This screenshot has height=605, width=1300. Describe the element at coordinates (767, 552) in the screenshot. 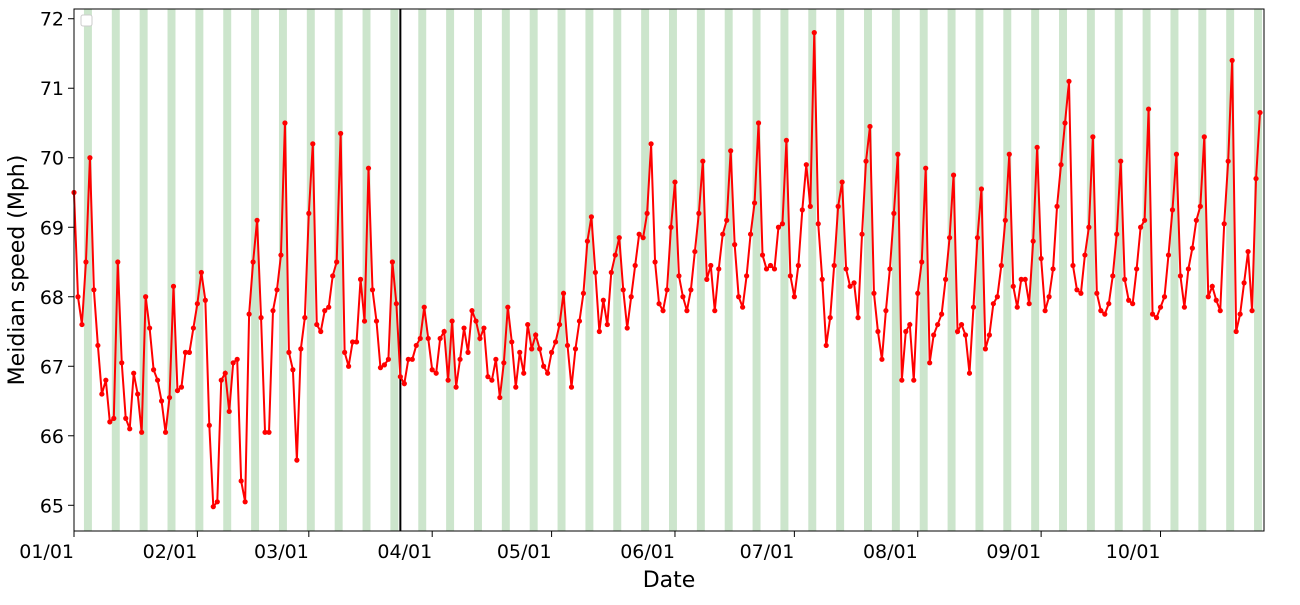

I see `x-tick-label: 07/01` at that location.